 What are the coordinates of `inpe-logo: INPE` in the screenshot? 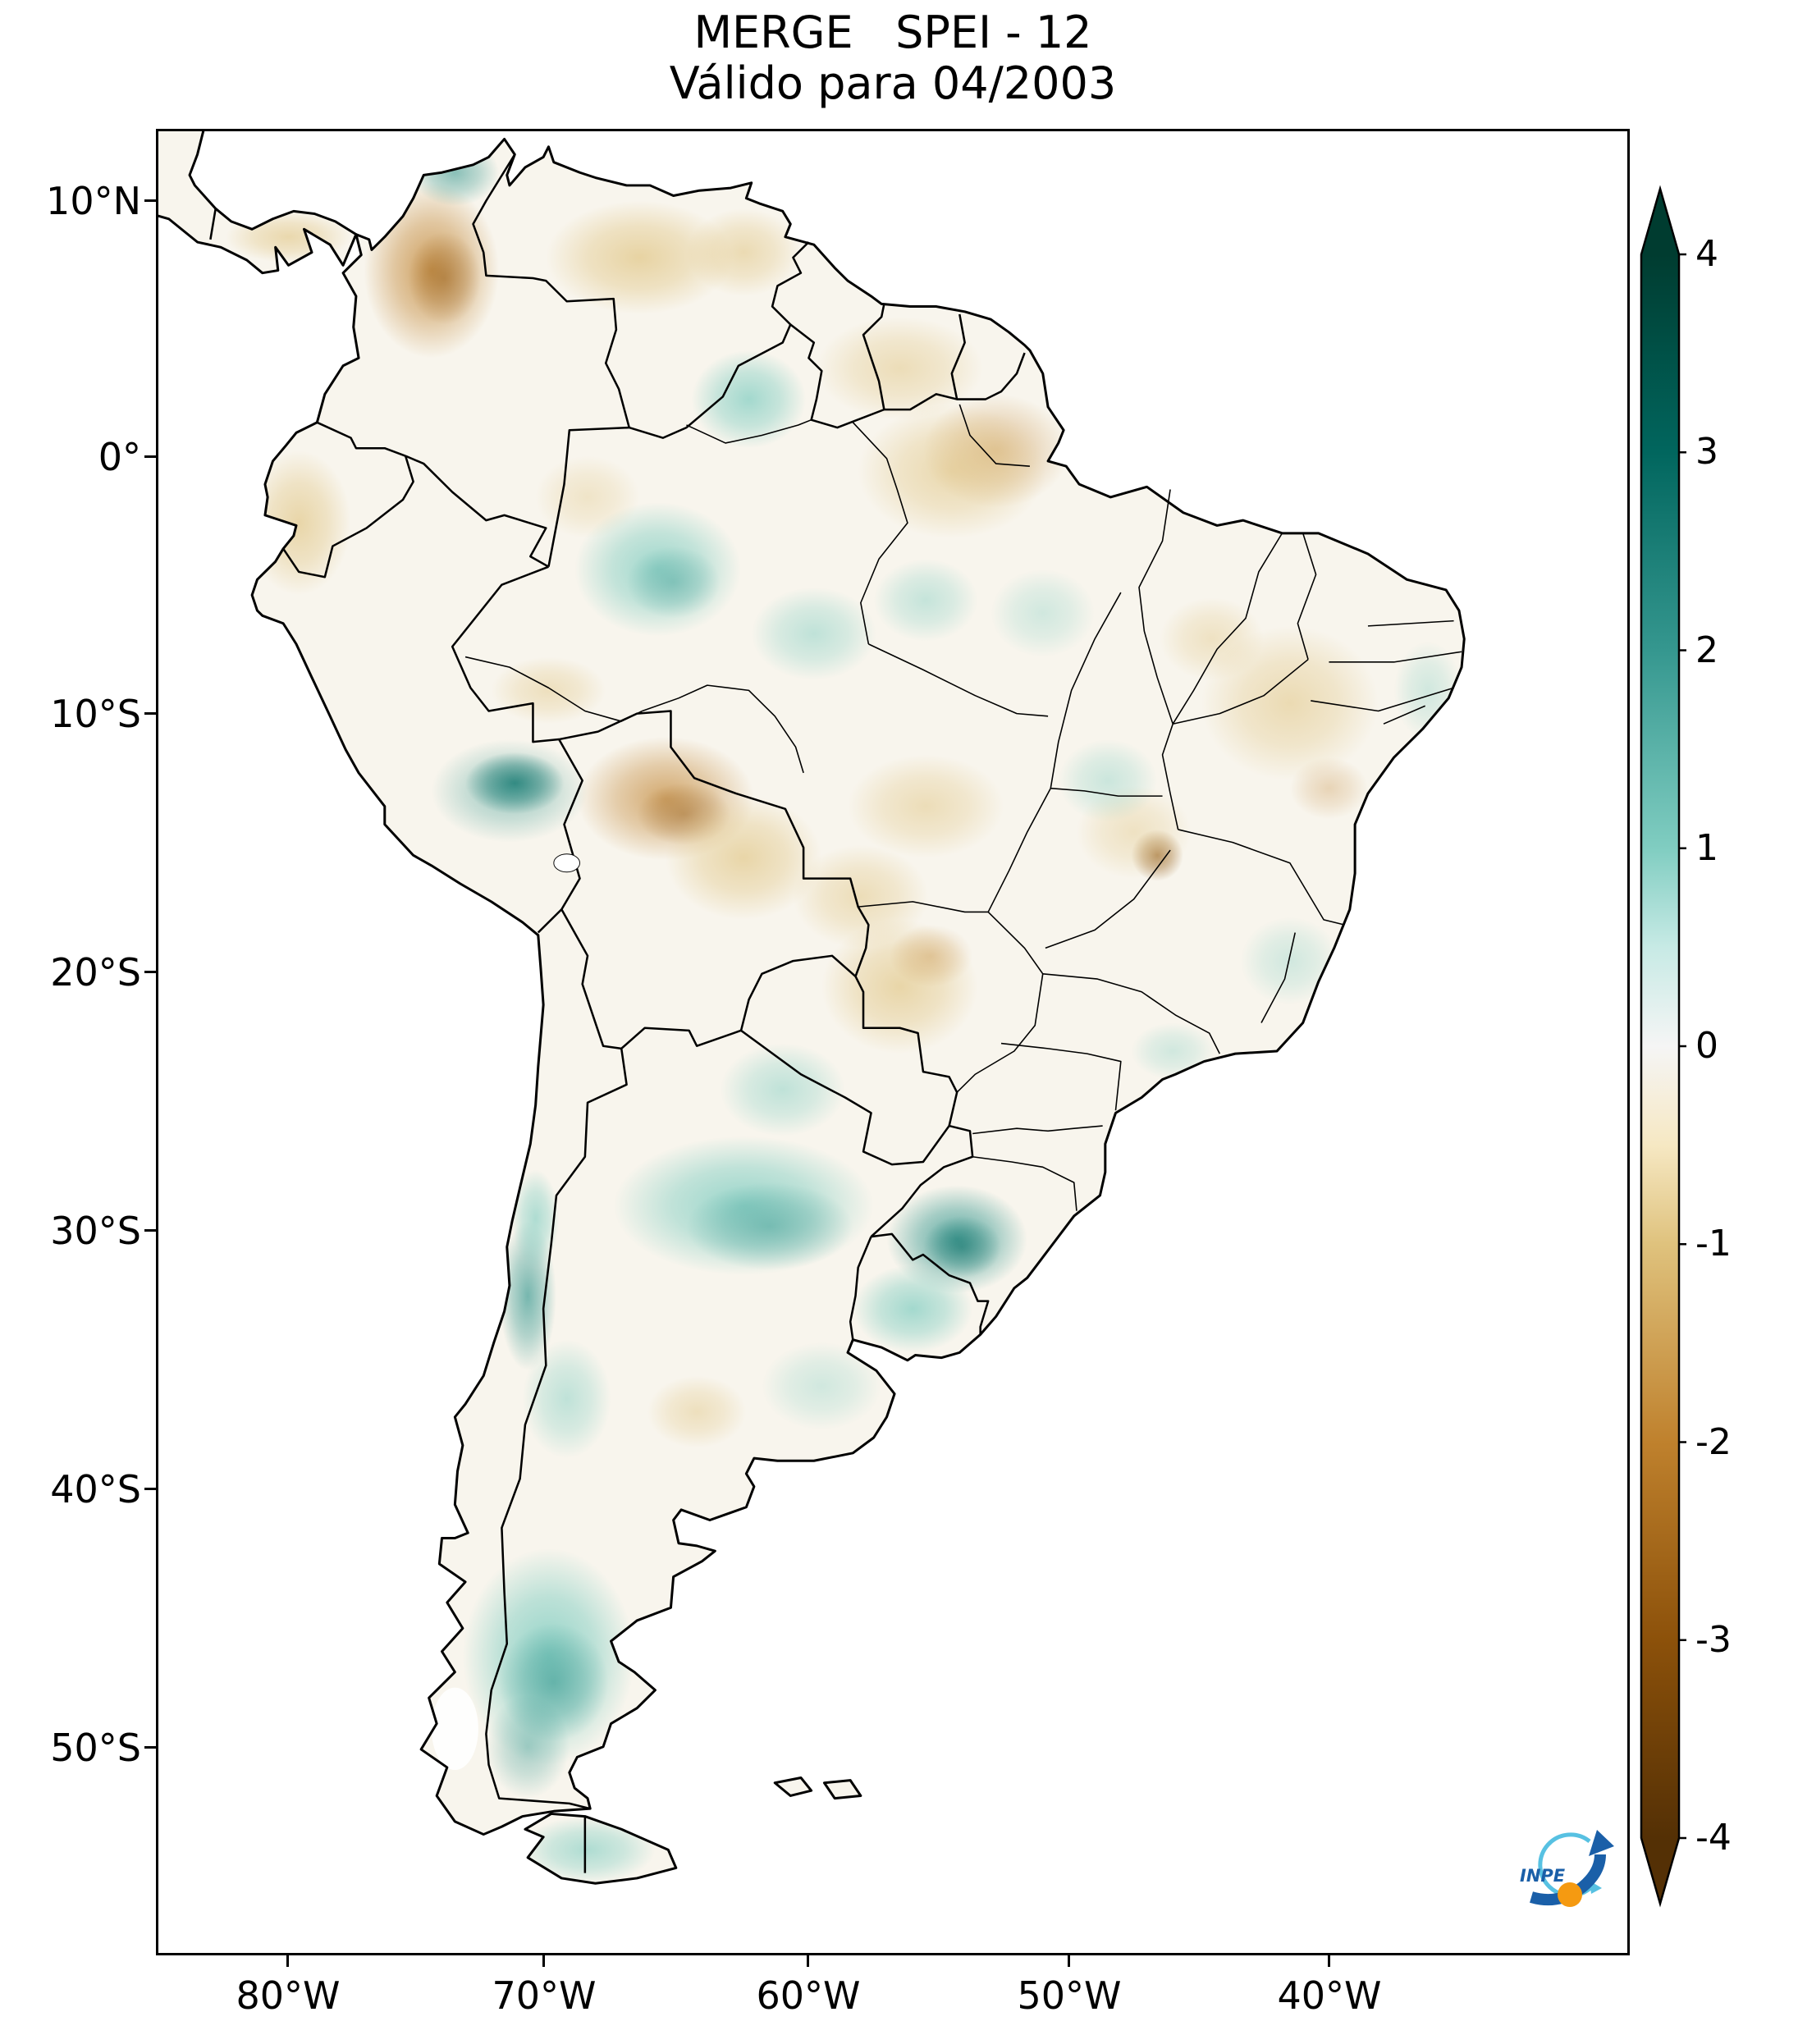 It's located at (1567, 1868).